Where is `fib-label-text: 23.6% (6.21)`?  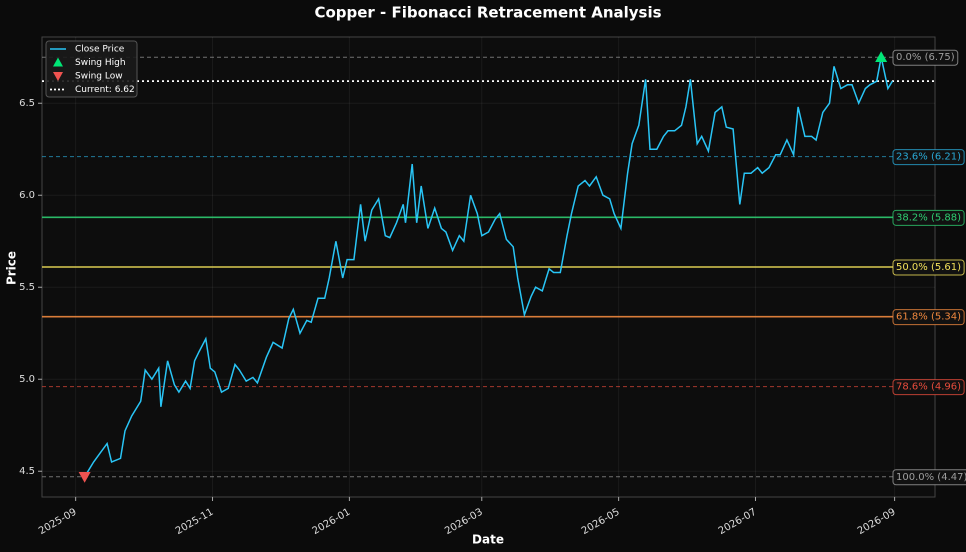
fib-label-text: 23.6% (6.21) is located at coordinates (928, 157).